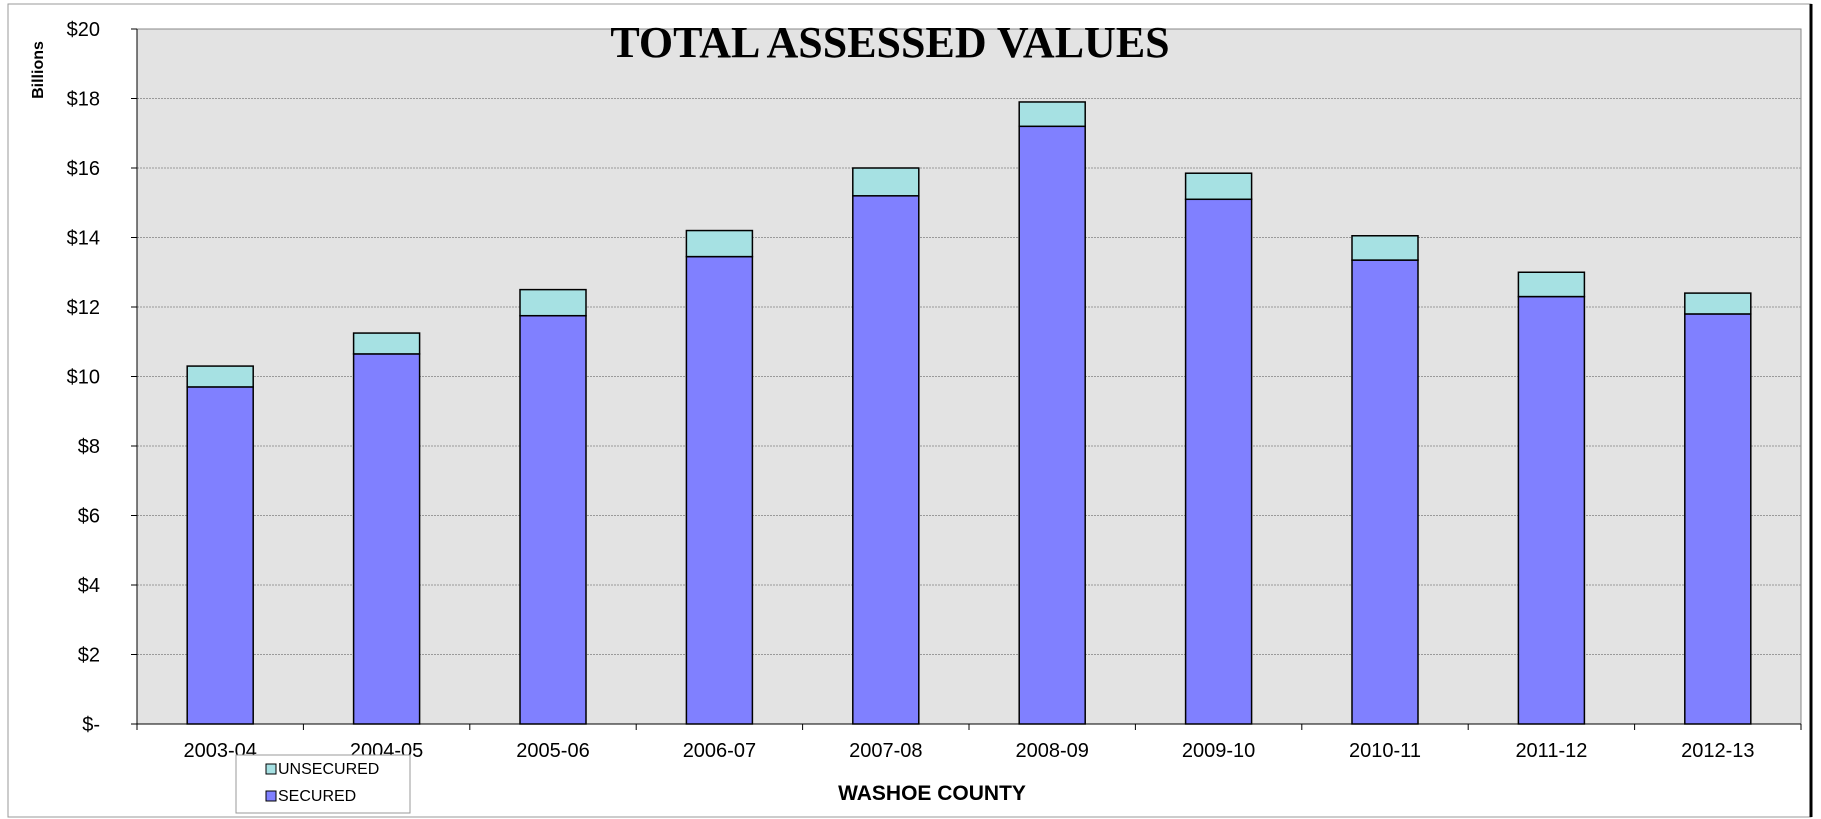  Describe the element at coordinates (1051, 751) in the screenshot. I see `x-tick-label: 2008-09` at that location.